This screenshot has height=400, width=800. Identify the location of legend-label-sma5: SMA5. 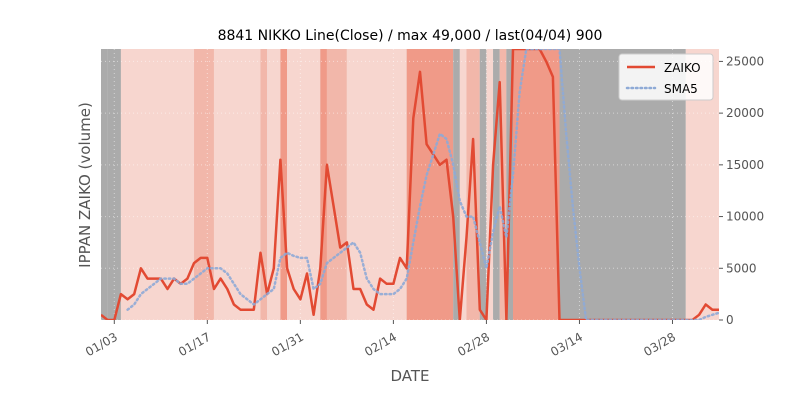
(681, 89).